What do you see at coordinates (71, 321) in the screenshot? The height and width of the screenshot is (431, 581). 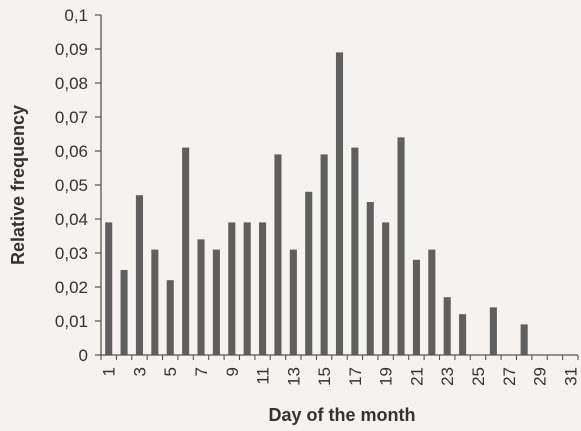 I see `y-tick-label: 0,01` at bounding box center [71, 321].